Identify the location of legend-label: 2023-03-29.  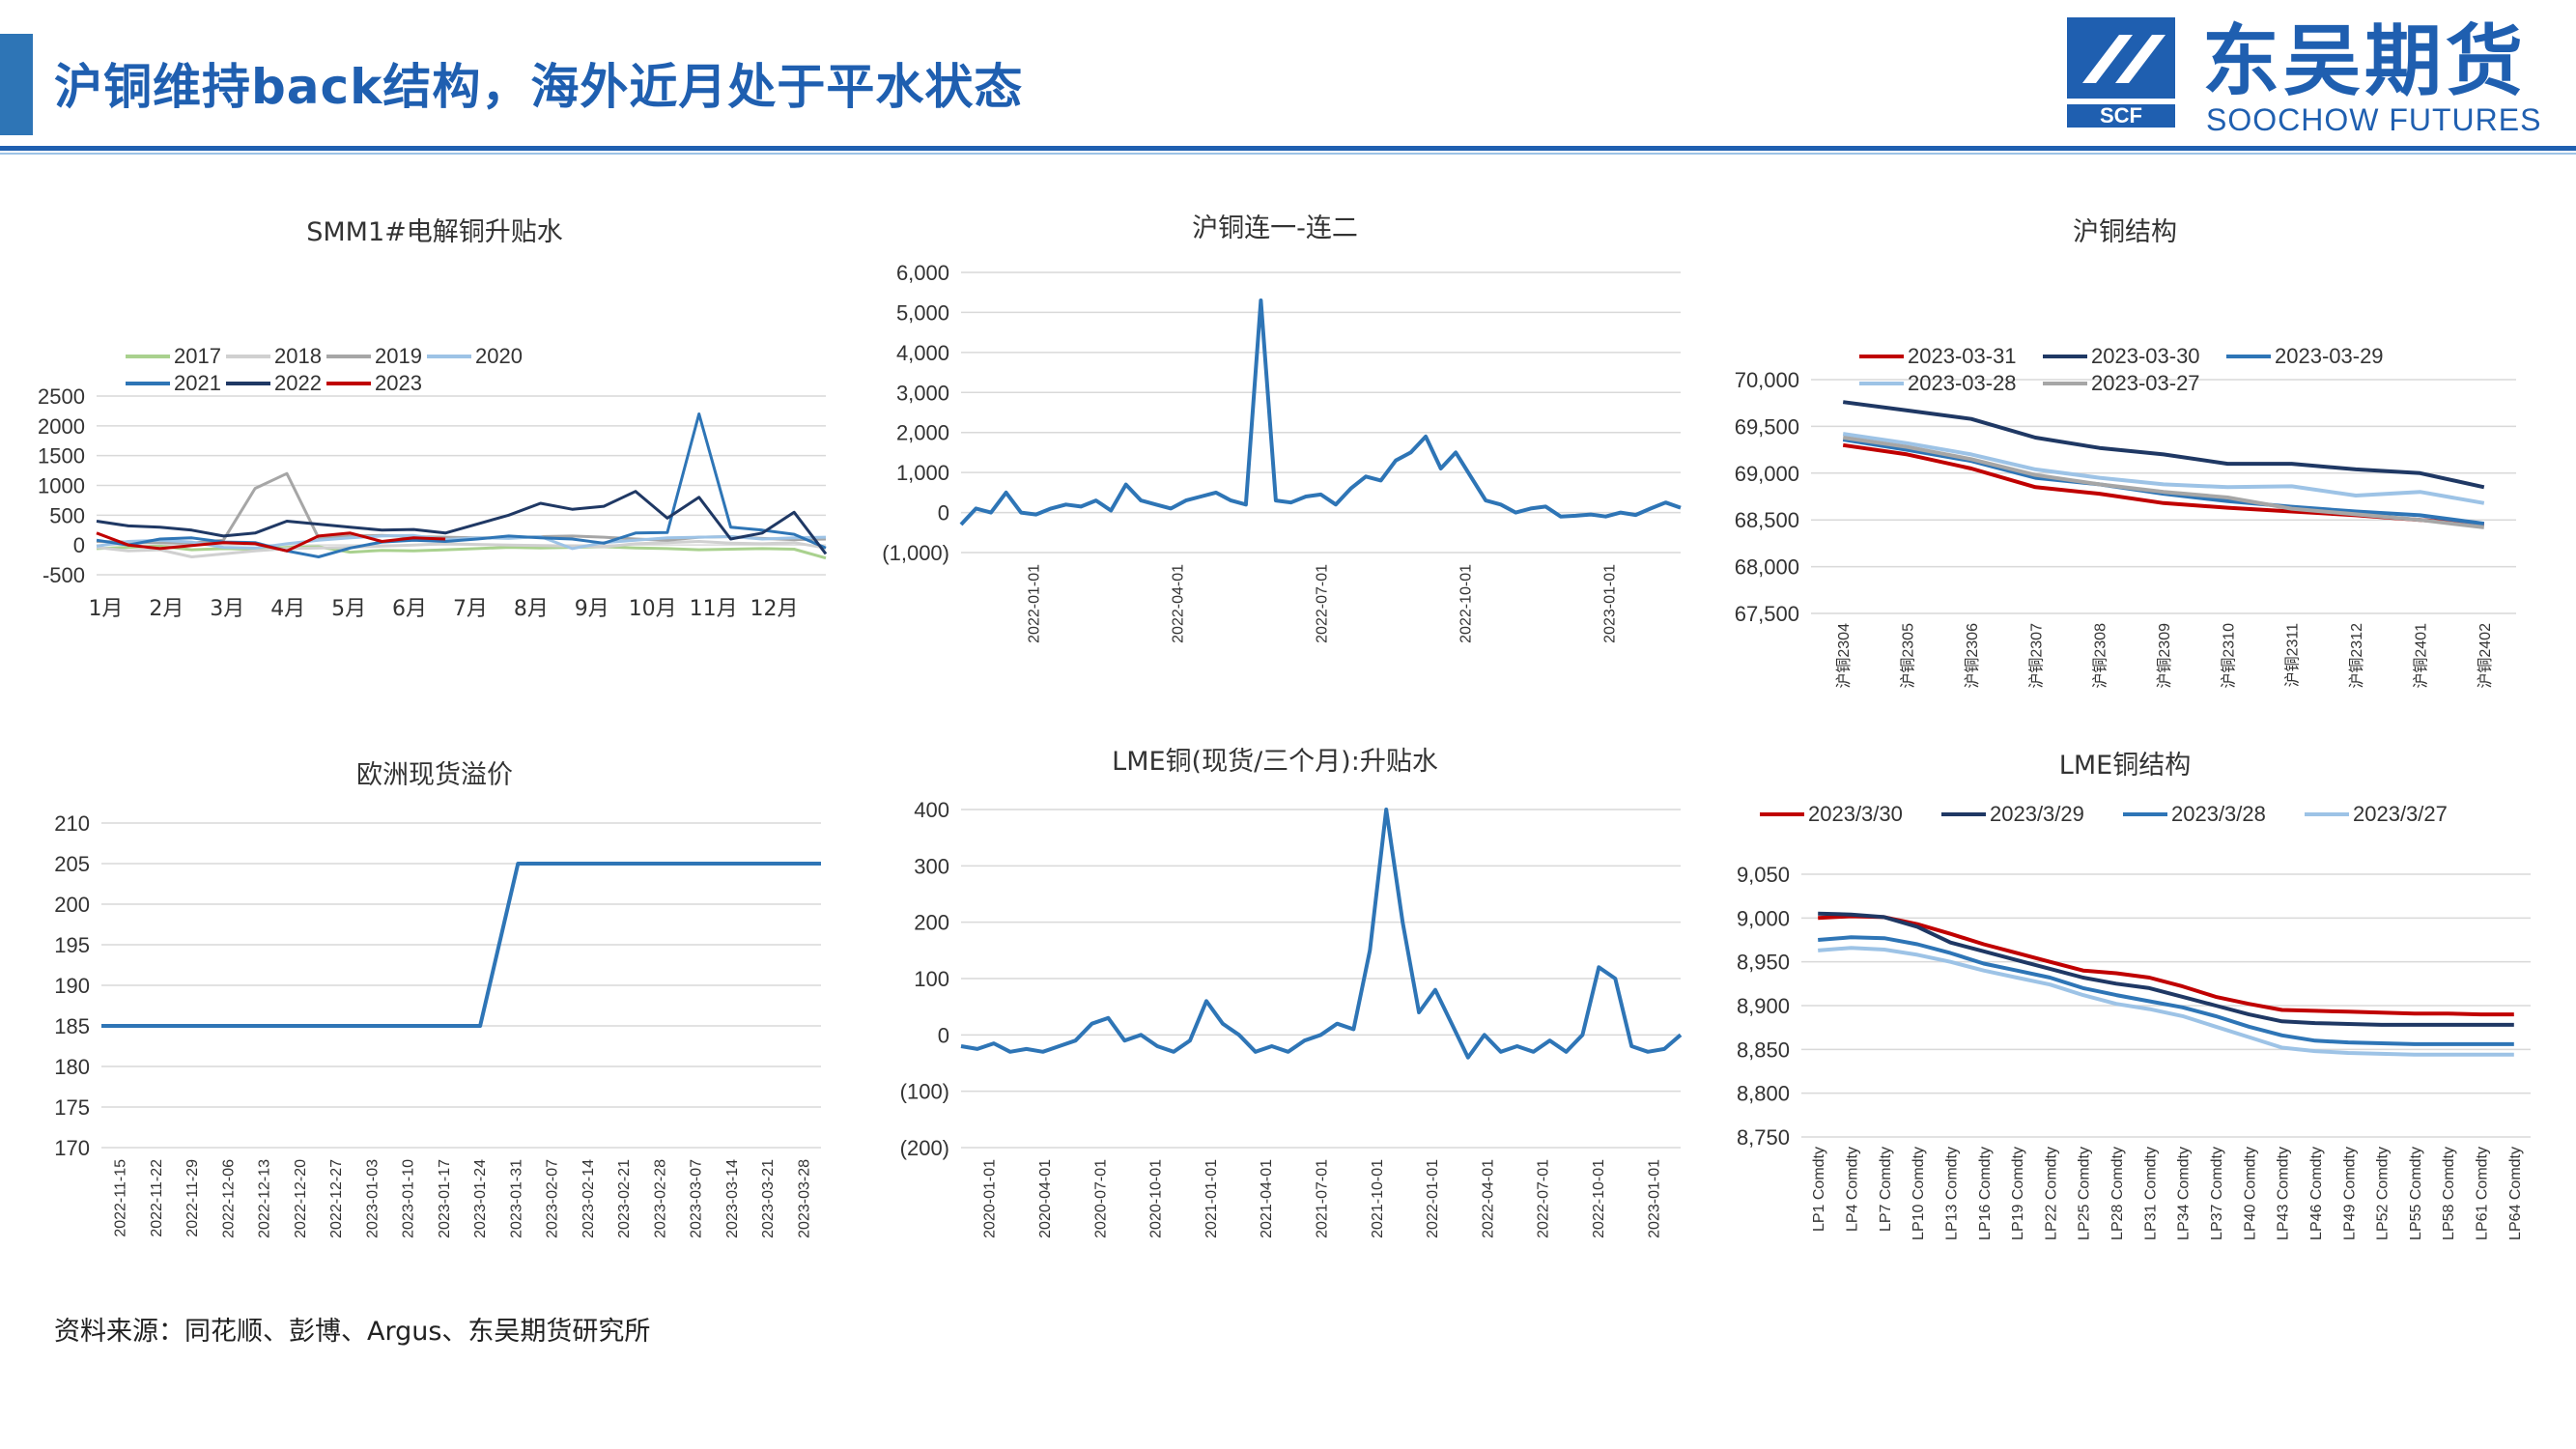
(2329, 356).